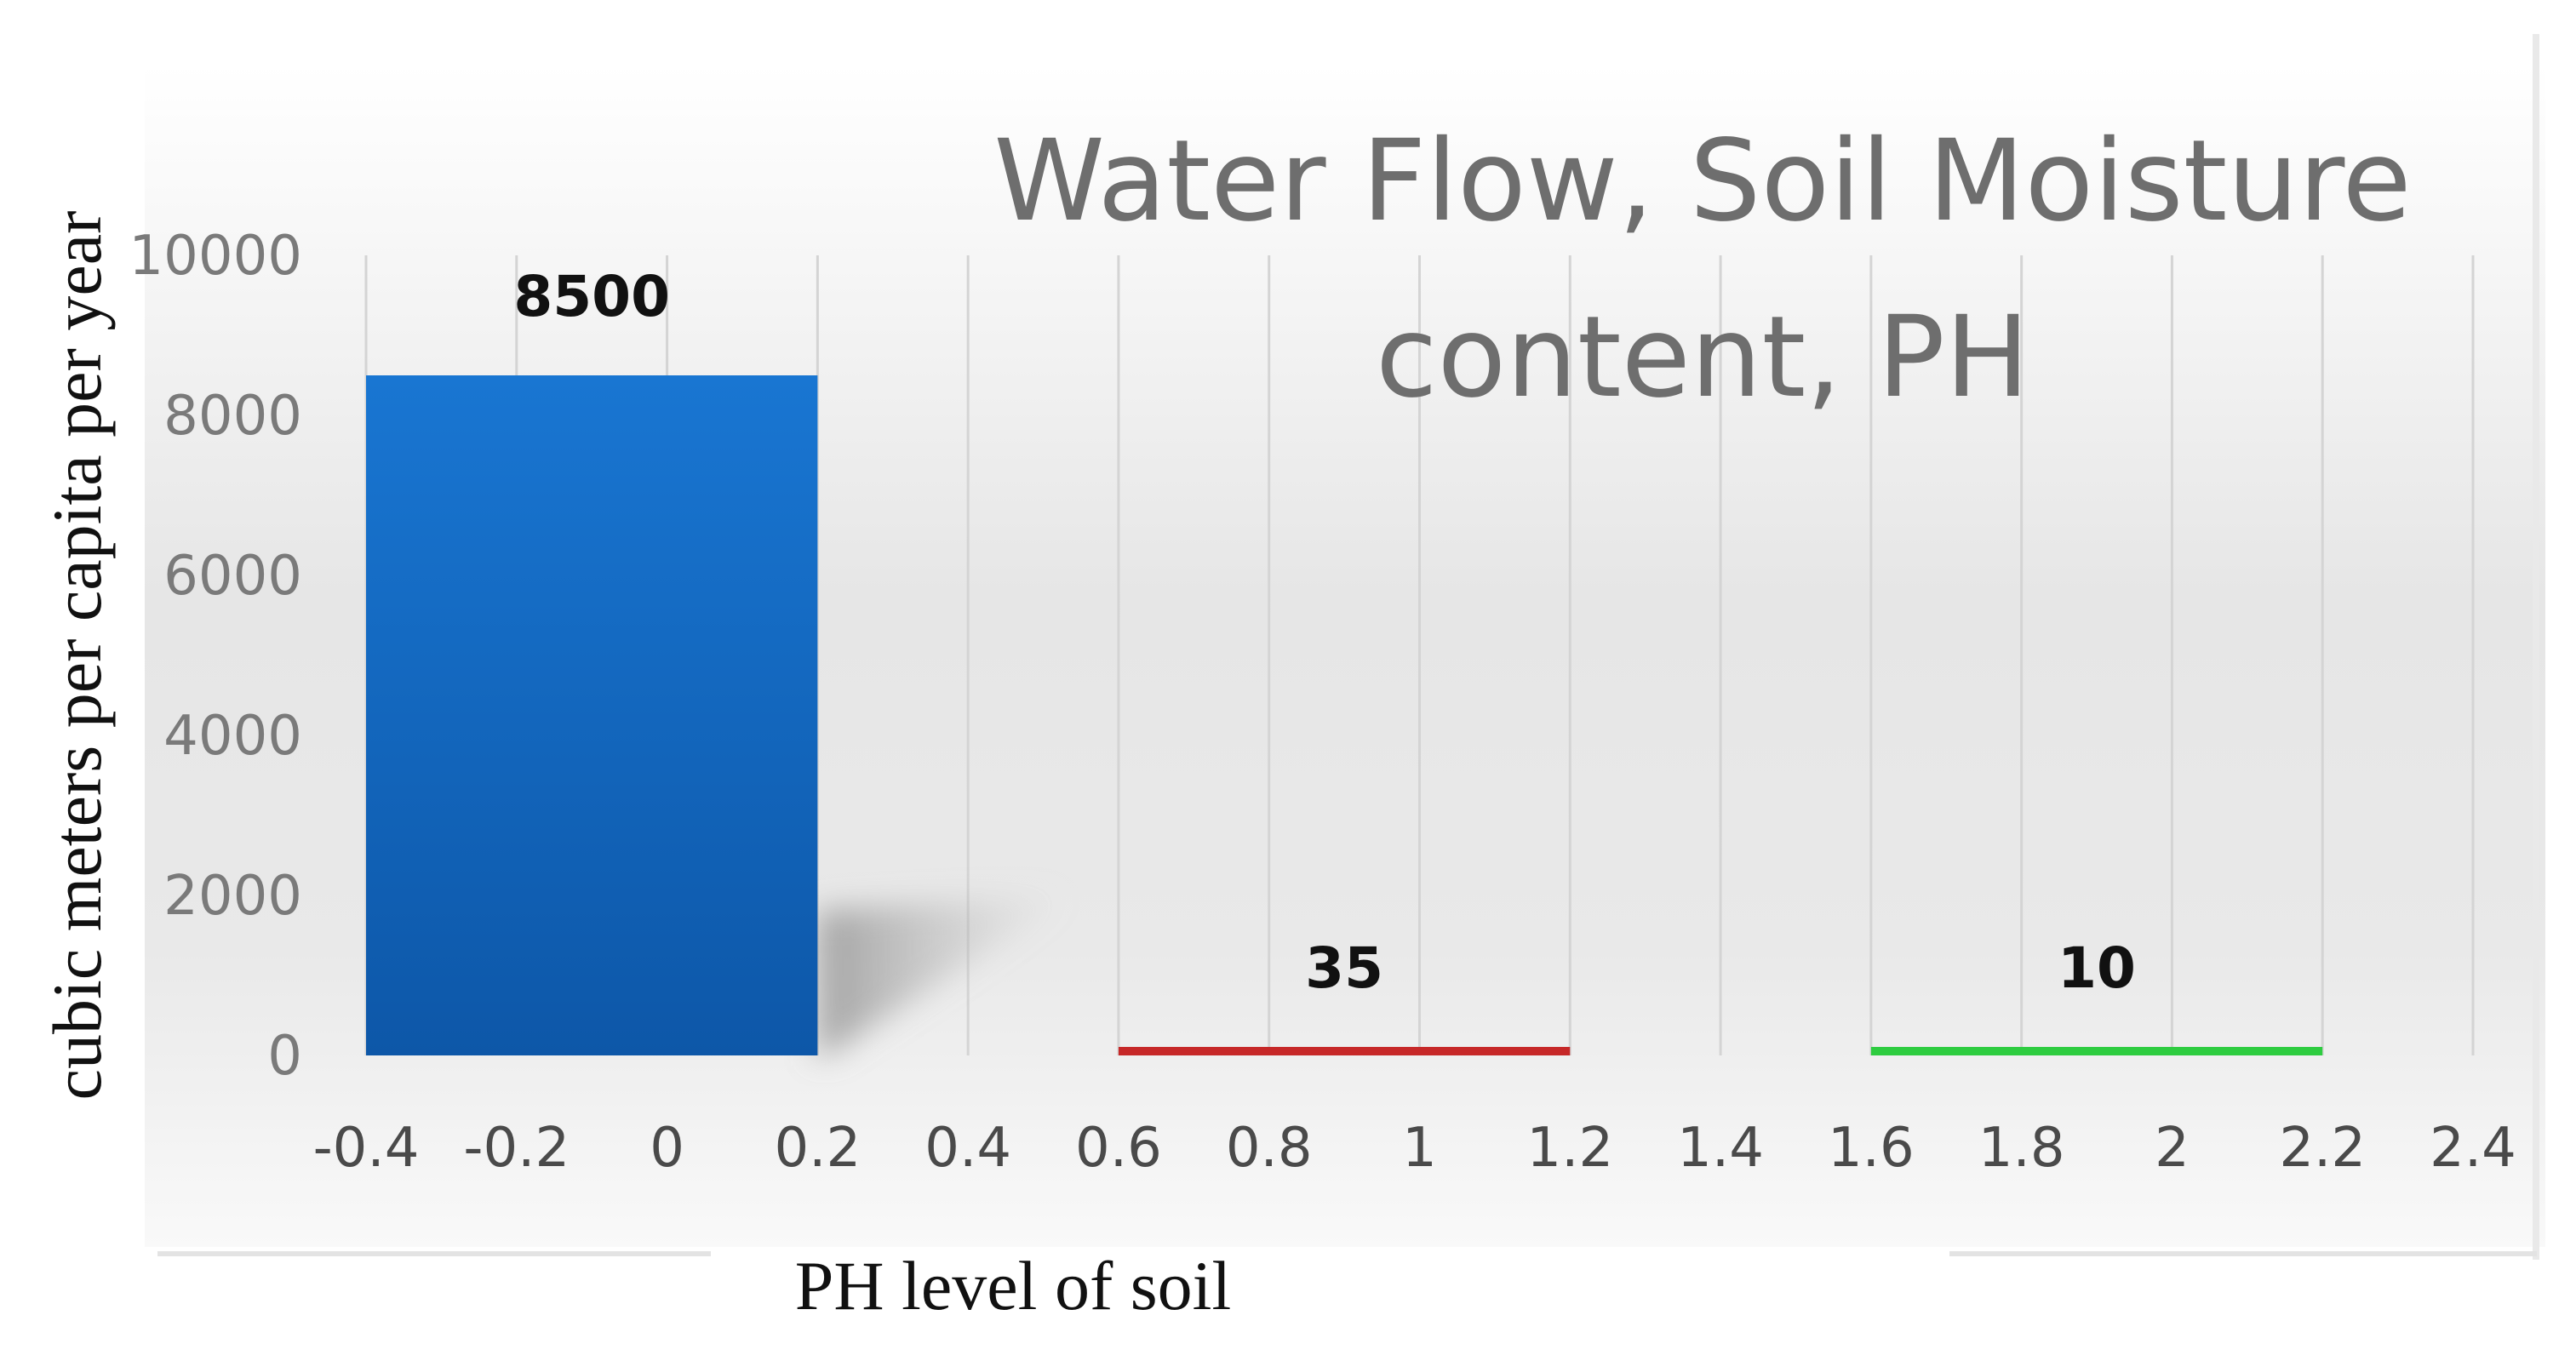 The height and width of the screenshot is (1361, 2576). What do you see at coordinates (2243, 1253) in the screenshot?
I see `frame-edge-bottom-right` at bounding box center [2243, 1253].